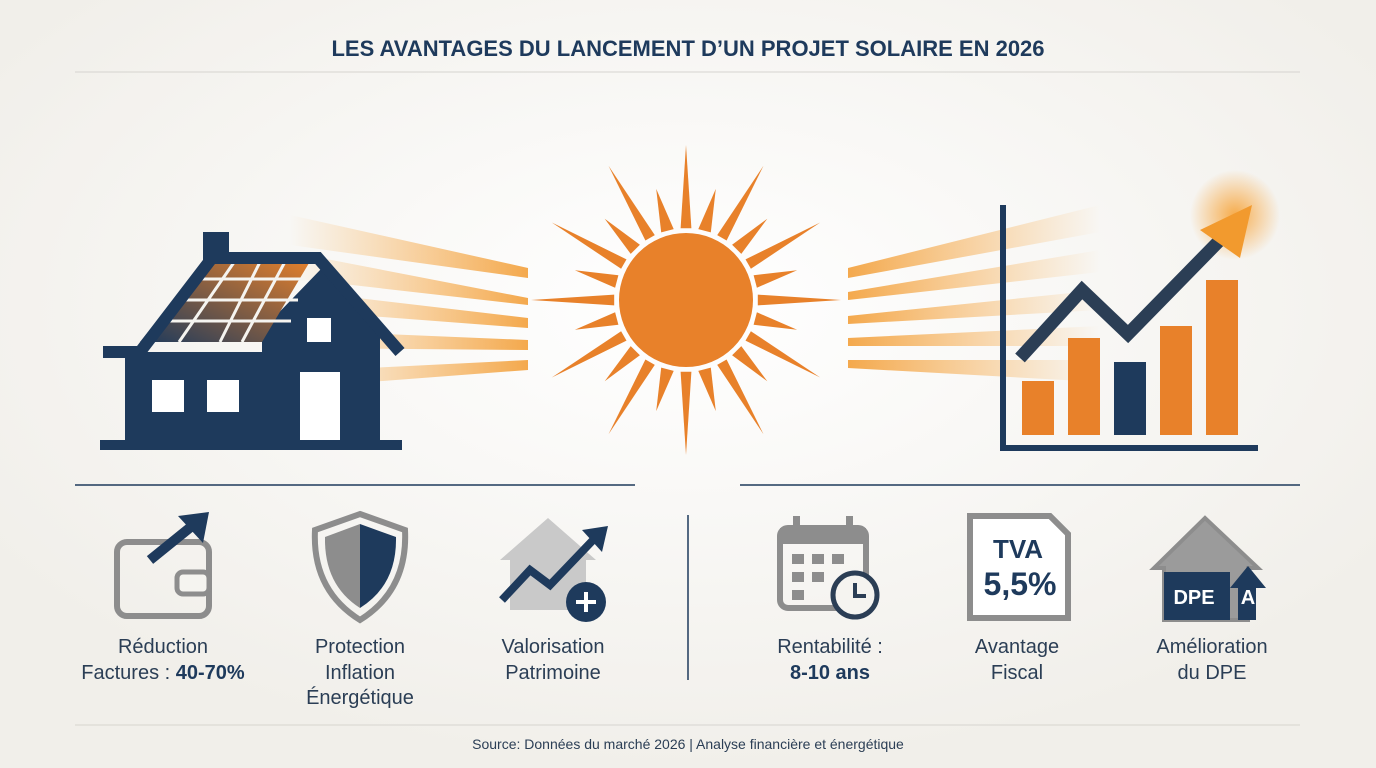 The height and width of the screenshot is (768, 1376). I want to click on sun, so click(686, 300).